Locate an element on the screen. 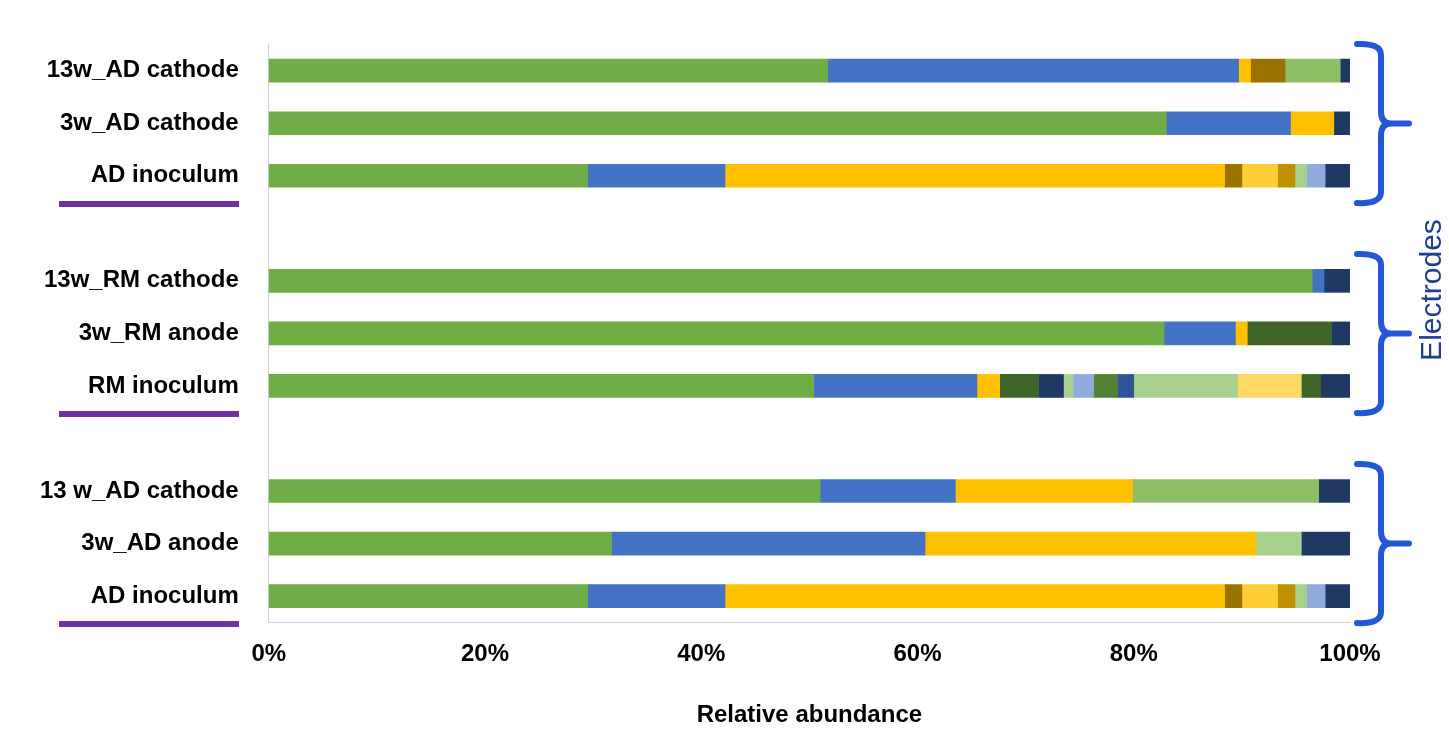 The width and height of the screenshot is (1449, 740). x-tick-label: 80% is located at coordinates (1133, 653).